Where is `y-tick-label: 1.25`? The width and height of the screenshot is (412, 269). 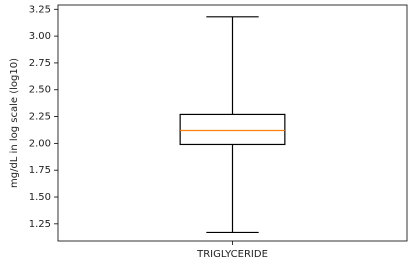 y-tick-label: 1.25 is located at coordinates (40, 224).